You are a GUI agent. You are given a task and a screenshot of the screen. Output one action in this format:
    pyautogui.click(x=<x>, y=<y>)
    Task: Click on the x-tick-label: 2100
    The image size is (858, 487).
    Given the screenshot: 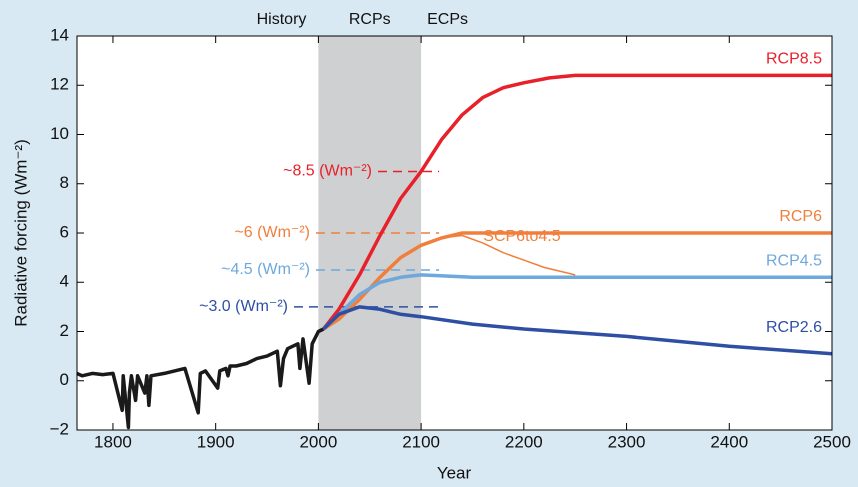 What is the action you would take?
    pyautogui.click(x=421, y=441)
    